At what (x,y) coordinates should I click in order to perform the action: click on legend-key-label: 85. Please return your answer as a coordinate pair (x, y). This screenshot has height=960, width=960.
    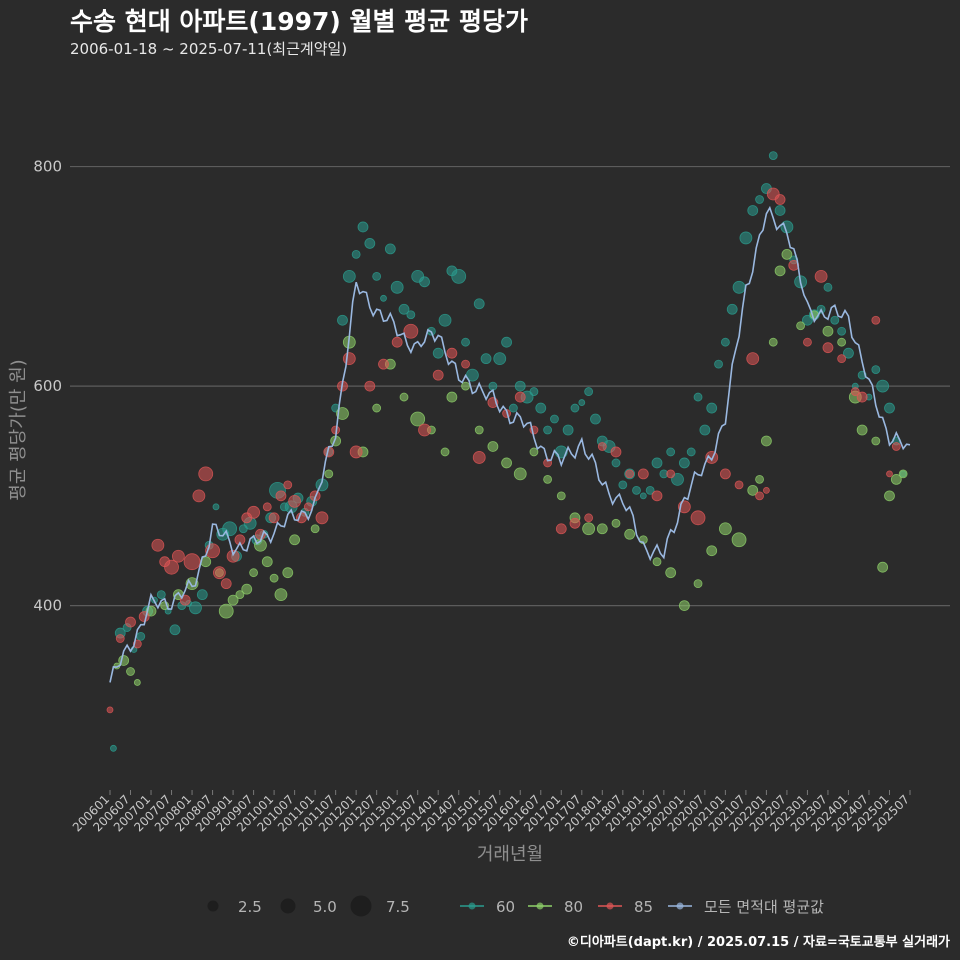
    Looking at the image, I should click on (643, 907).